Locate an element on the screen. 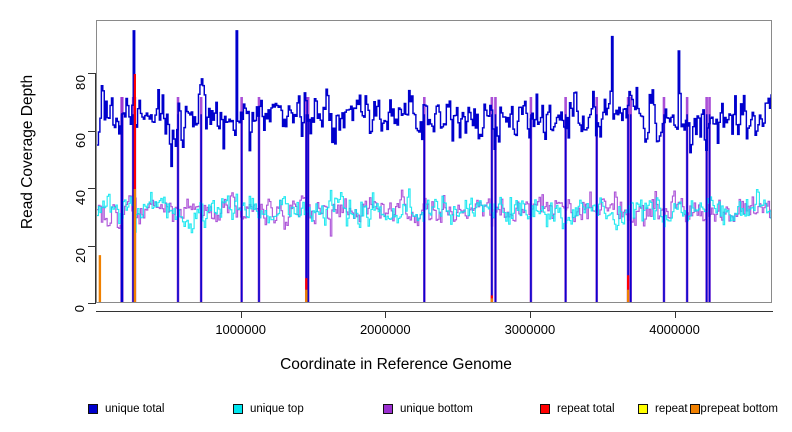 Image resolution: width=792 pixels, height=432 pixels. legend-unique-top: unique top is located at coordinates (268, 409).